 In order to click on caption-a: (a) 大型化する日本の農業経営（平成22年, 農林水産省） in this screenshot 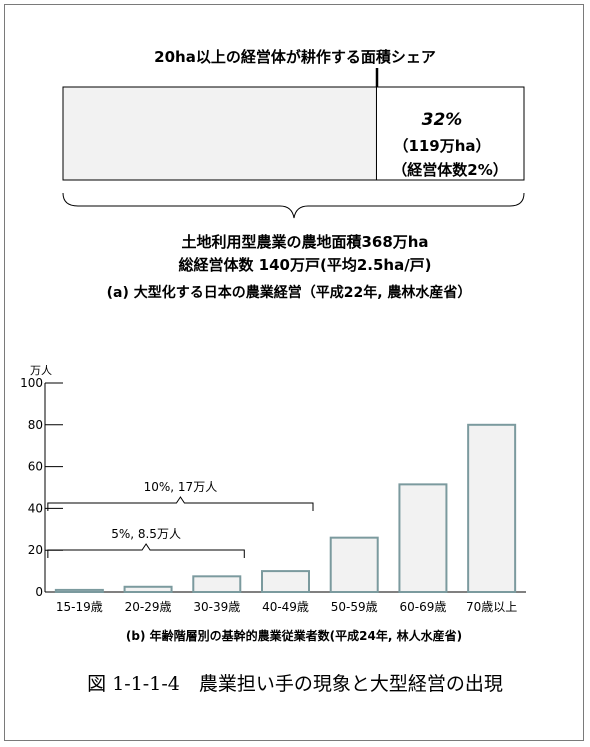, I will do `click(289, 292)`.